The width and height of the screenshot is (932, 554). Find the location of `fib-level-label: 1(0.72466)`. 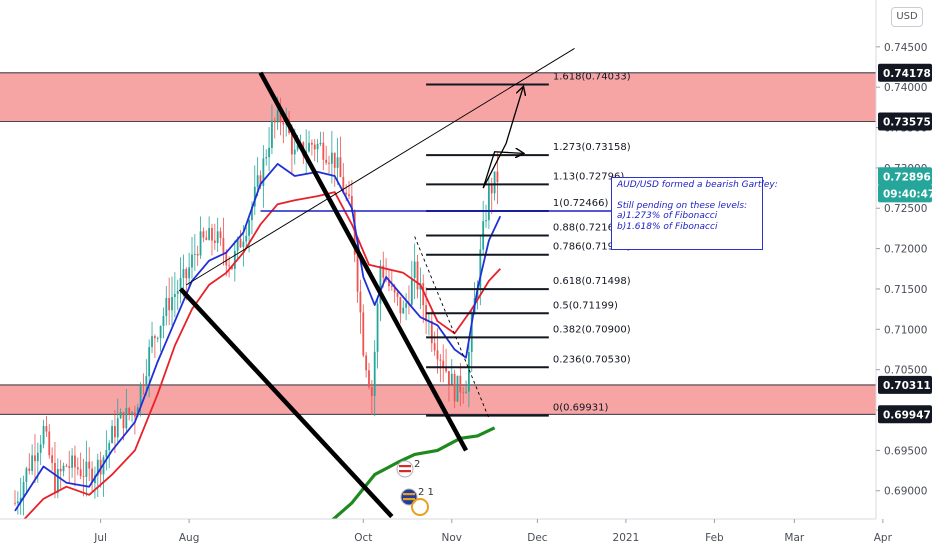

fib-level-label: 1(0.72466) is located at coordinates (581, 203).